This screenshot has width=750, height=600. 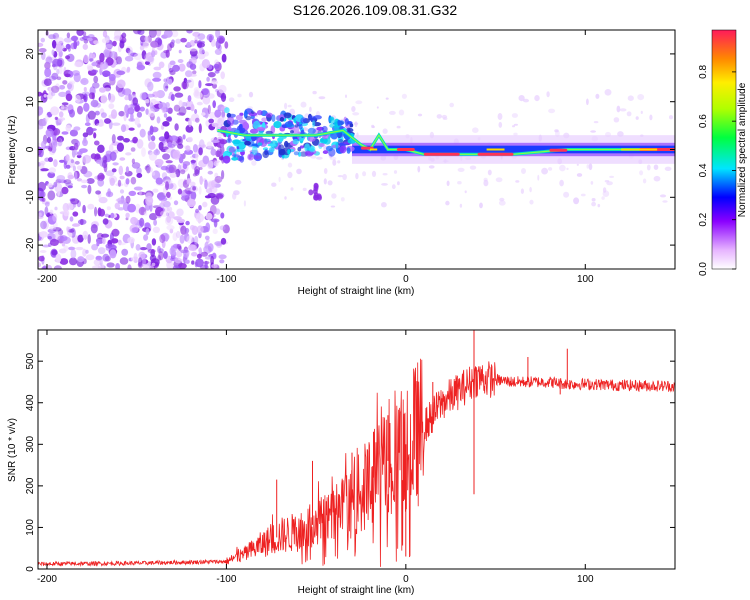 What do you see at coordinates (30, 402) in the screenshot?
I see `y-tick-label: 400` at bounding box center [30, 402].